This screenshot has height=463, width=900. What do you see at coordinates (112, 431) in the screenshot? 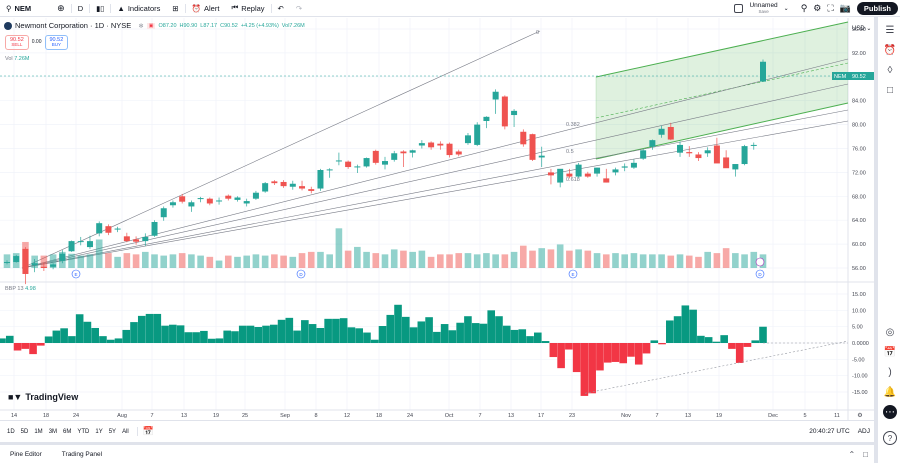
I see `range-button-5y: 5Y` at bounding box center [112, 431].